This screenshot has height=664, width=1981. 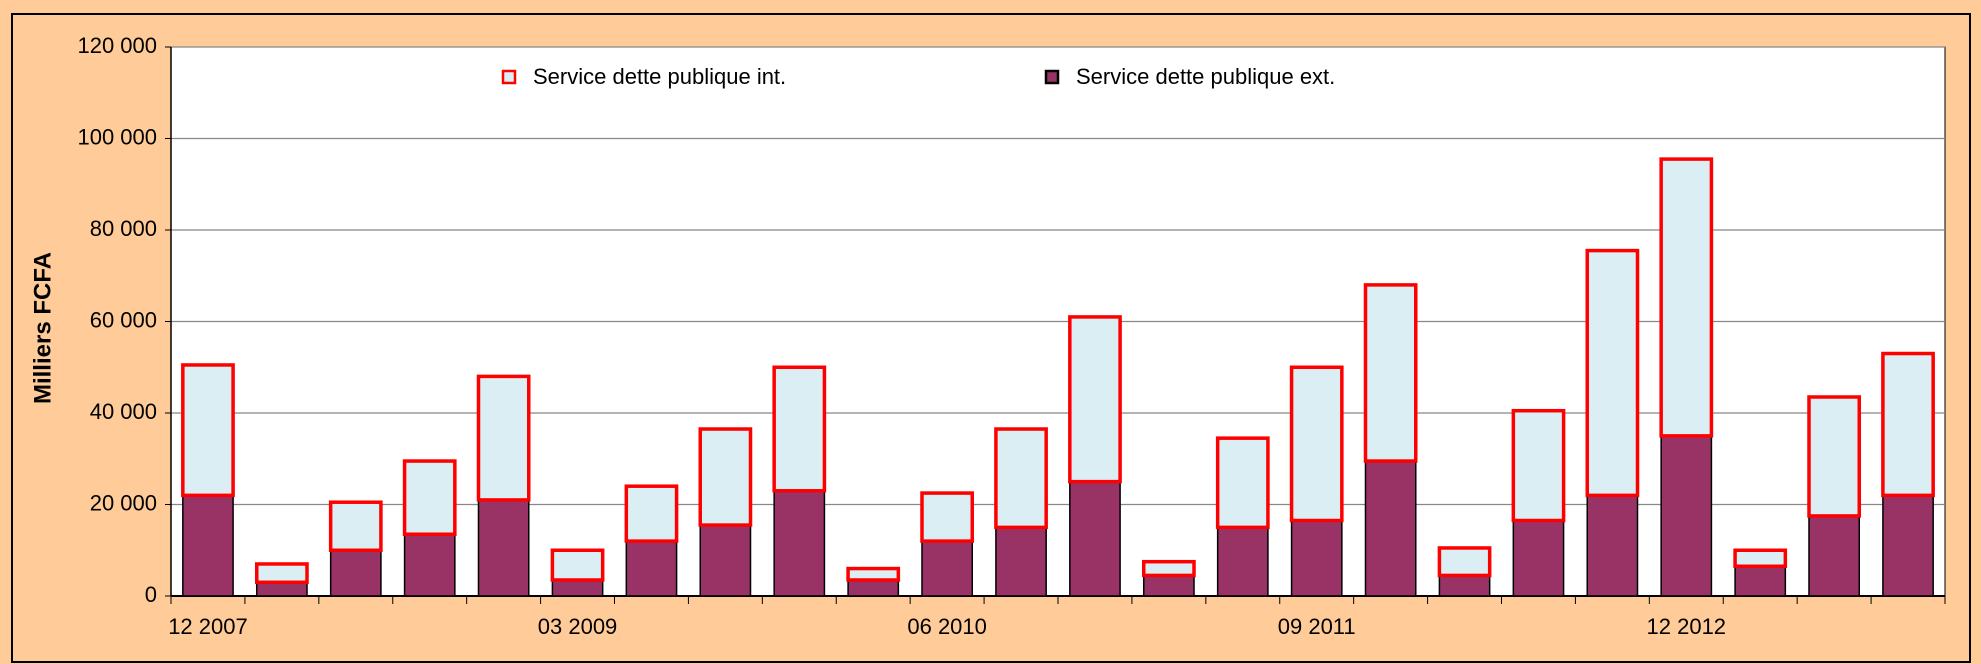 What do you see at coordinates (123, 502) in the screenshot?
I see `y-tick-label: 20 000` at bounding box center [123, 502].